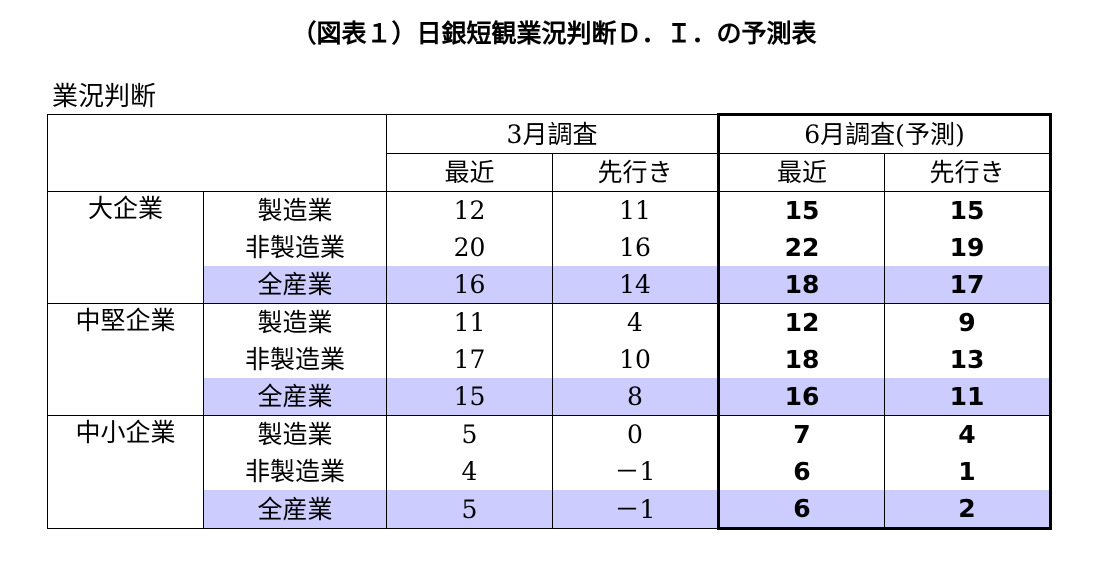 This screenshot has width=1108, height=561. I want to click on table-row: 非製造業 4 －1 6 1, so click(550, 471).